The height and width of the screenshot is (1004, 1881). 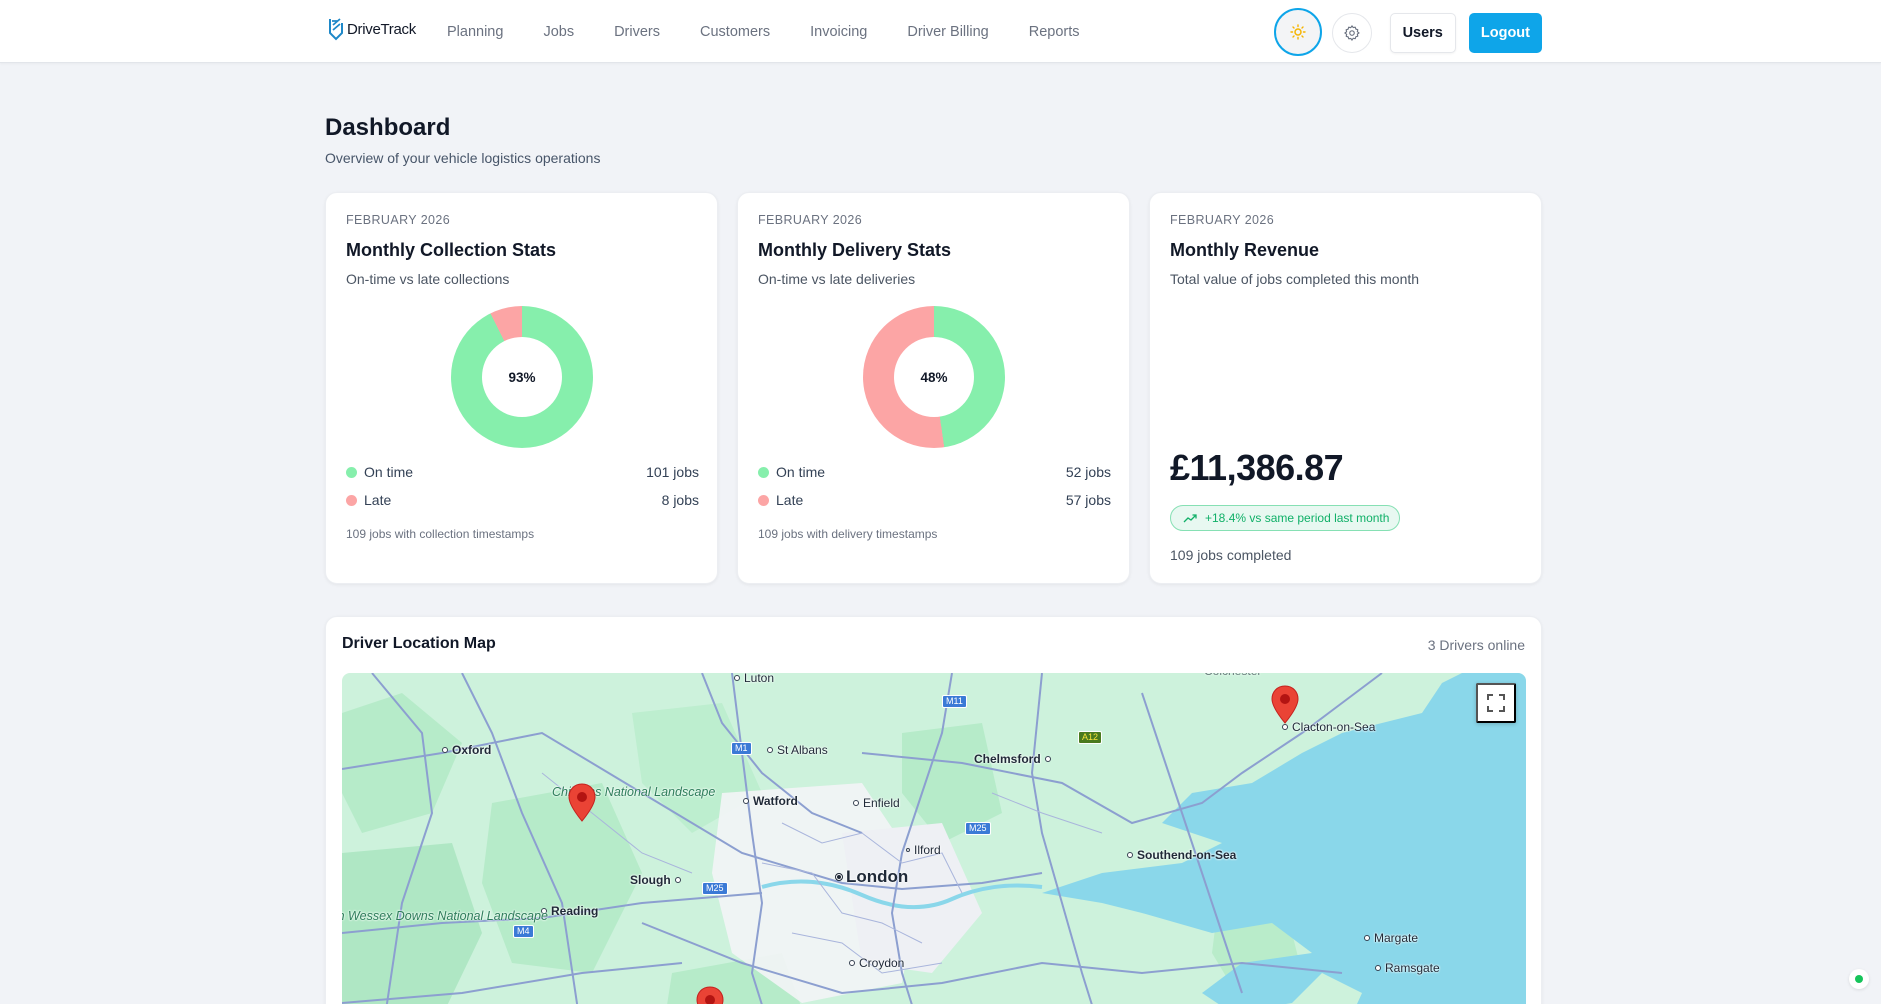 What do you see at coordinates (559, 31) in the screenshot?
I see `nav-item-jobs: Jobs` at bounding box center [559, 31].